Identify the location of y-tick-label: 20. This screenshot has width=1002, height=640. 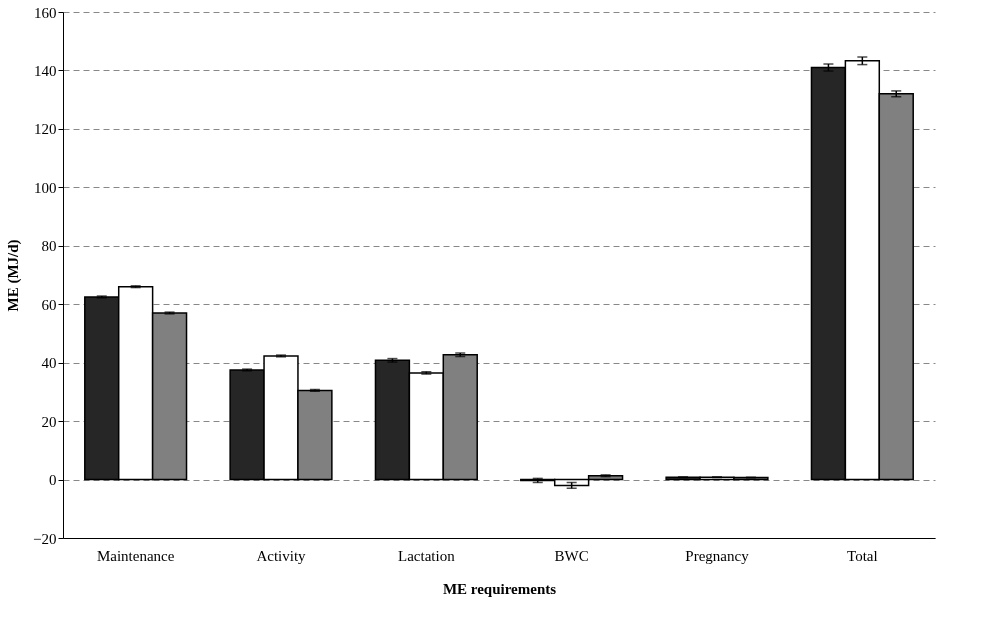
(49, 421).